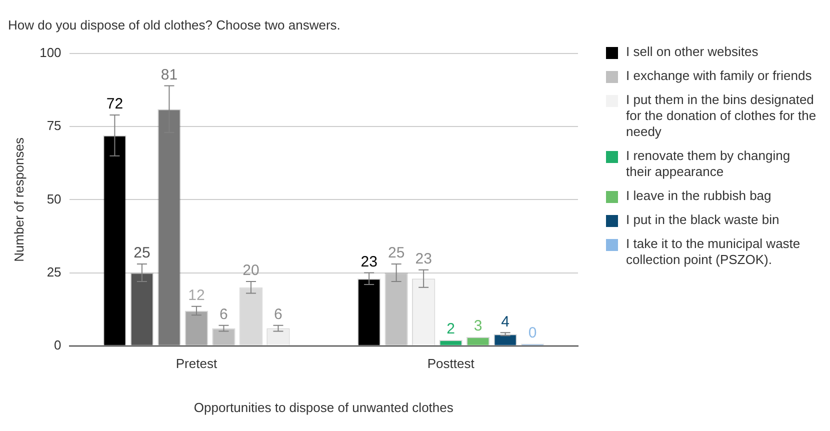  Describe the element at coordinates (324, 407) in the screenshot. I see `x-axis-title: Opportunities to dispose of unwanted clothes` at that location.